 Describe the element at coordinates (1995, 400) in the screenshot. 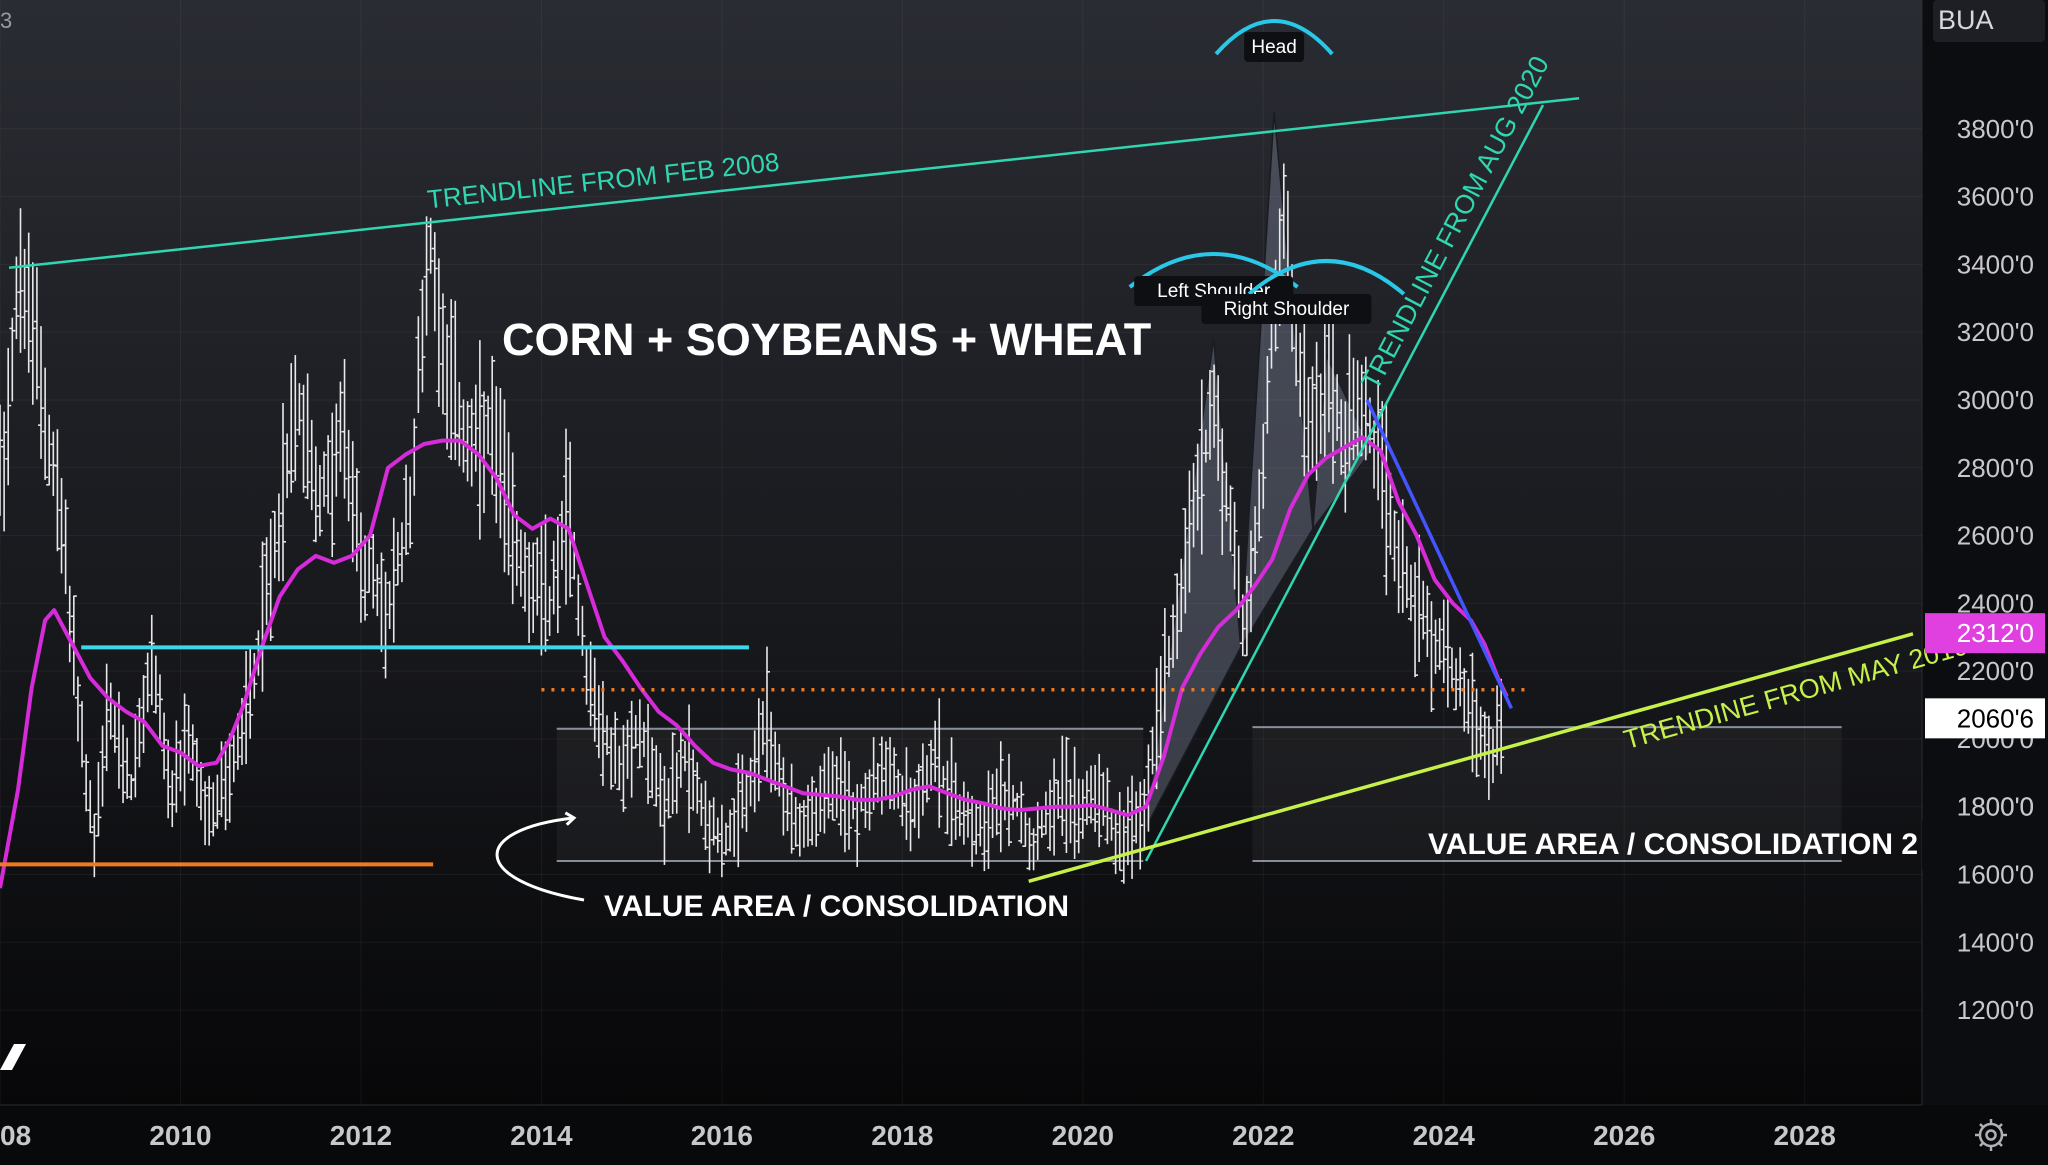

I see `y-tick-label: 3000'0` at that location.